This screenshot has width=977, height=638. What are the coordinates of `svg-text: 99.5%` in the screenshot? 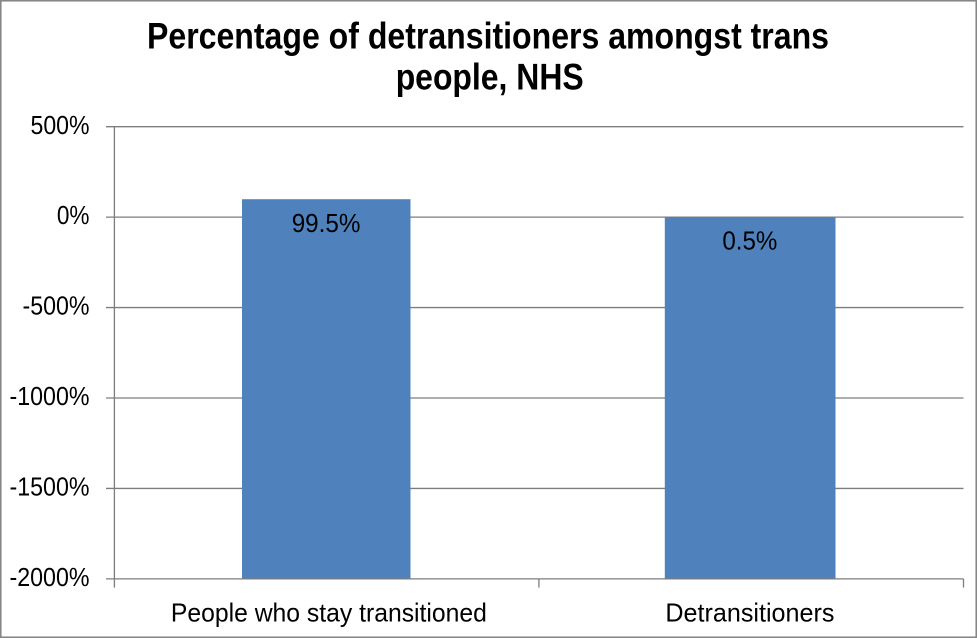 It's located at (326, 223).